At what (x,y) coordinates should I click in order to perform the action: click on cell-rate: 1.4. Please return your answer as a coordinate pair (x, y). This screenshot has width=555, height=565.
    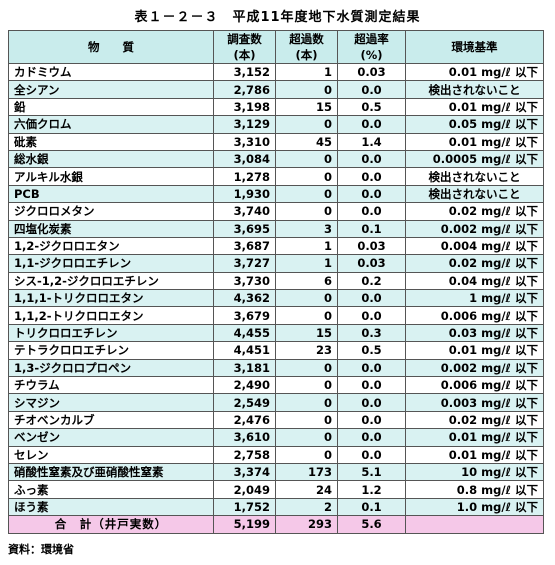
    Looking at the image, I should click on (371, 141).